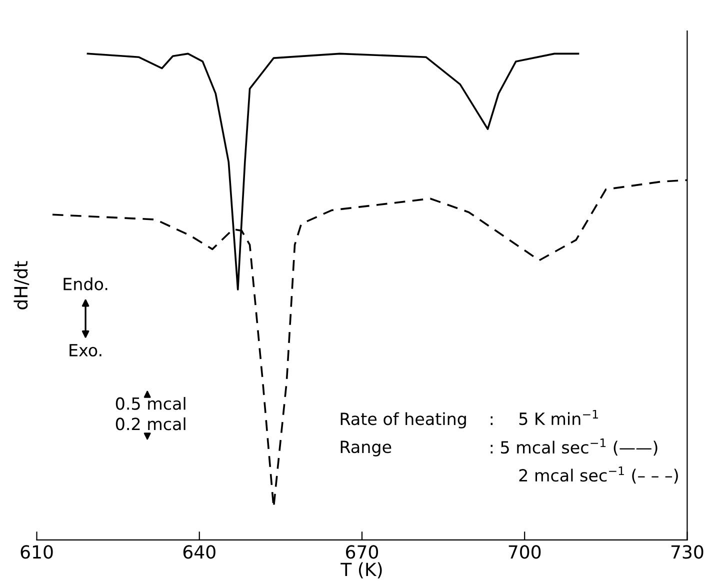 Image resolution: width=707 pixels, height=585 pixels. I want to click on x-tick-label: 700, so click(524, 552).